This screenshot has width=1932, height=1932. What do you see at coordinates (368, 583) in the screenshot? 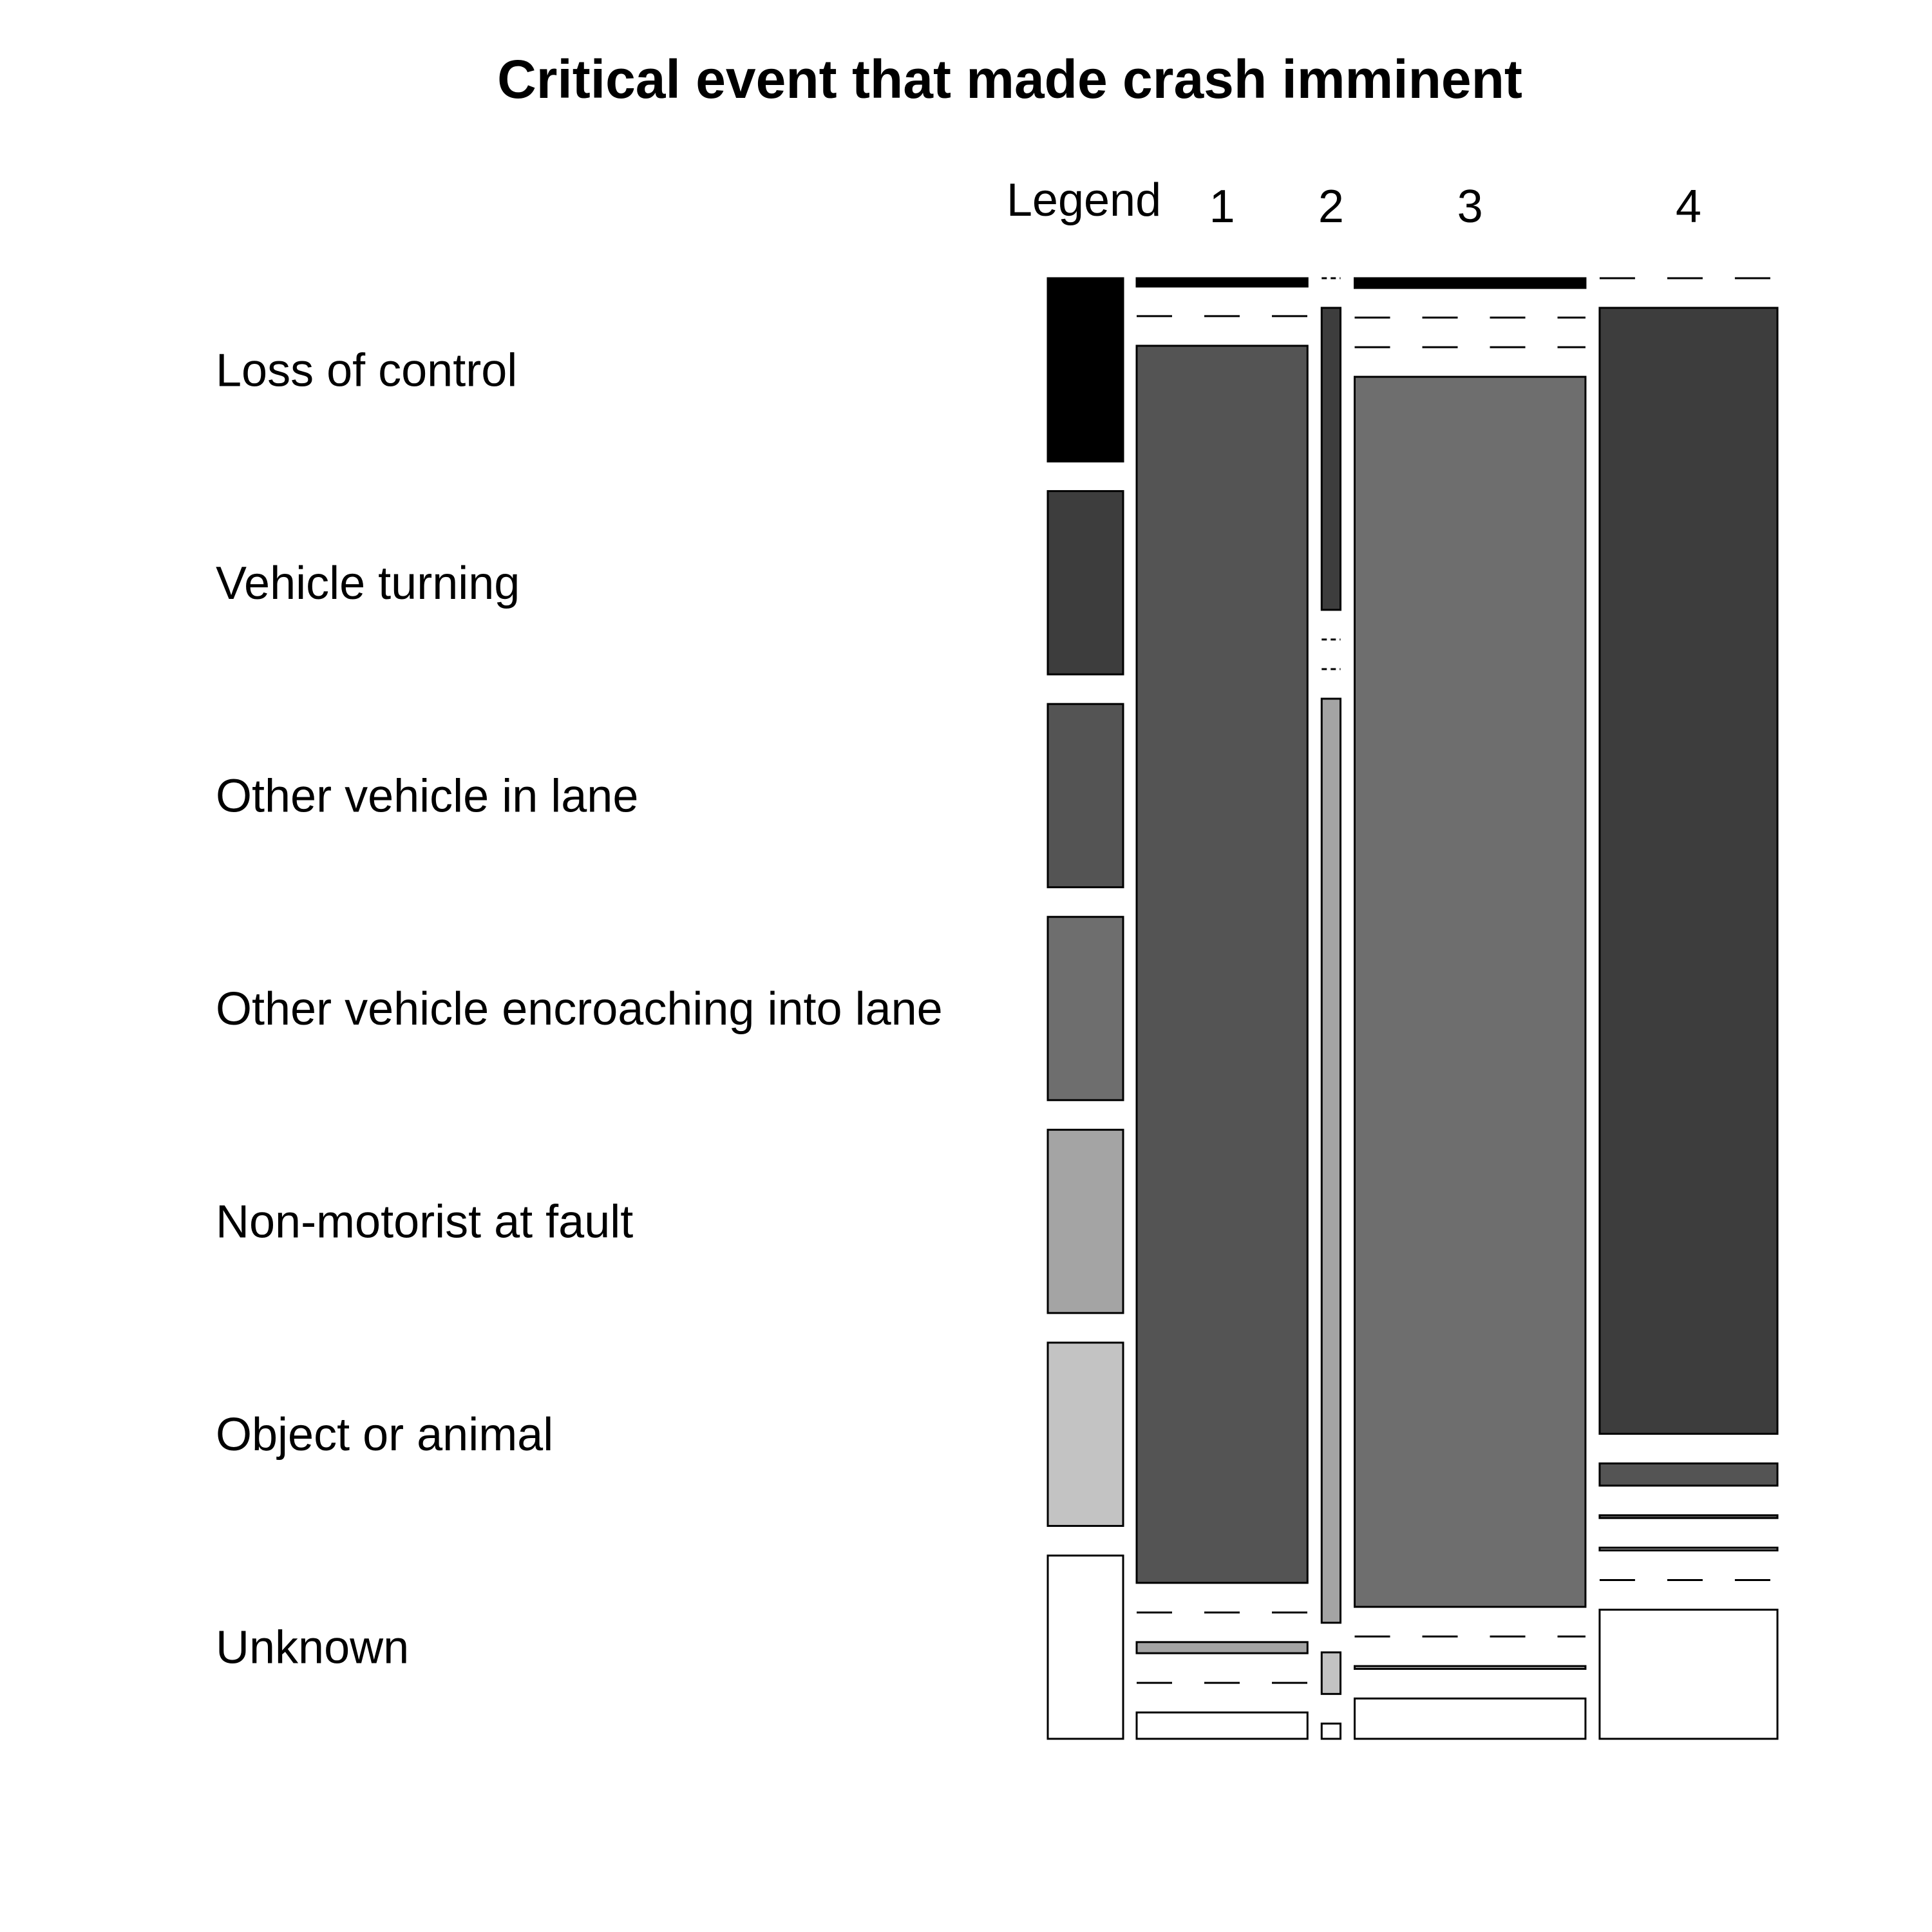
I see `legend-label: Vehicle turning` at bounding box center [368, 583].